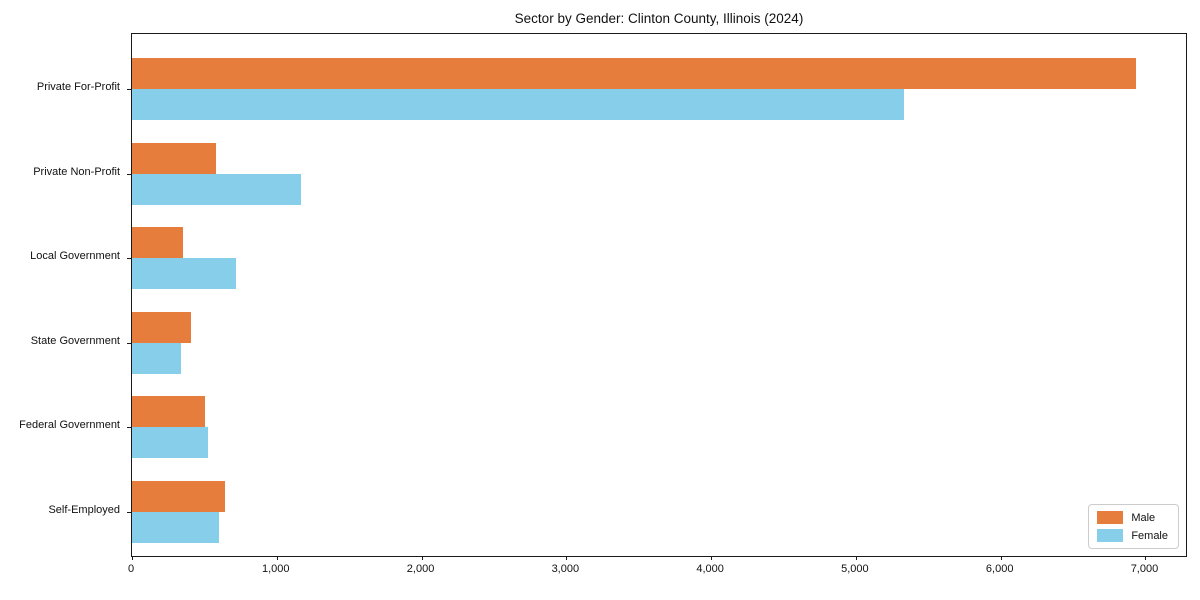 This screenshot has width=1200, height=600. What do you see at coordinates (855, 569) in the screenshot?
I see `x-tick-label: 5,000` at bounding box center [855, 569].